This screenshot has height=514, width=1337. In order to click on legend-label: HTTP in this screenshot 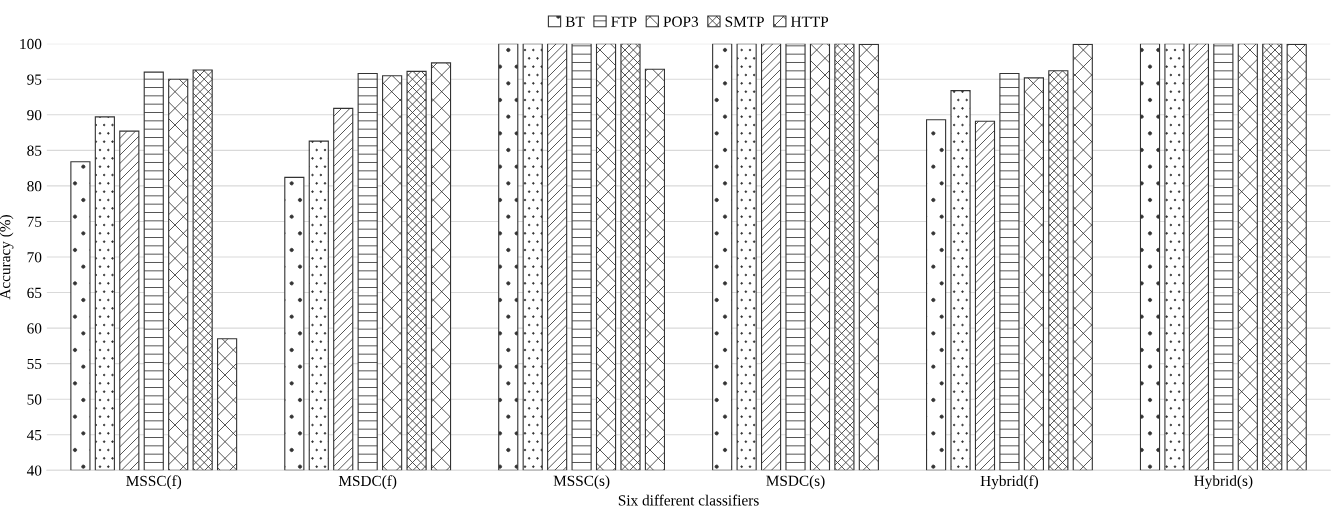, I will do `click(809, 21)`.